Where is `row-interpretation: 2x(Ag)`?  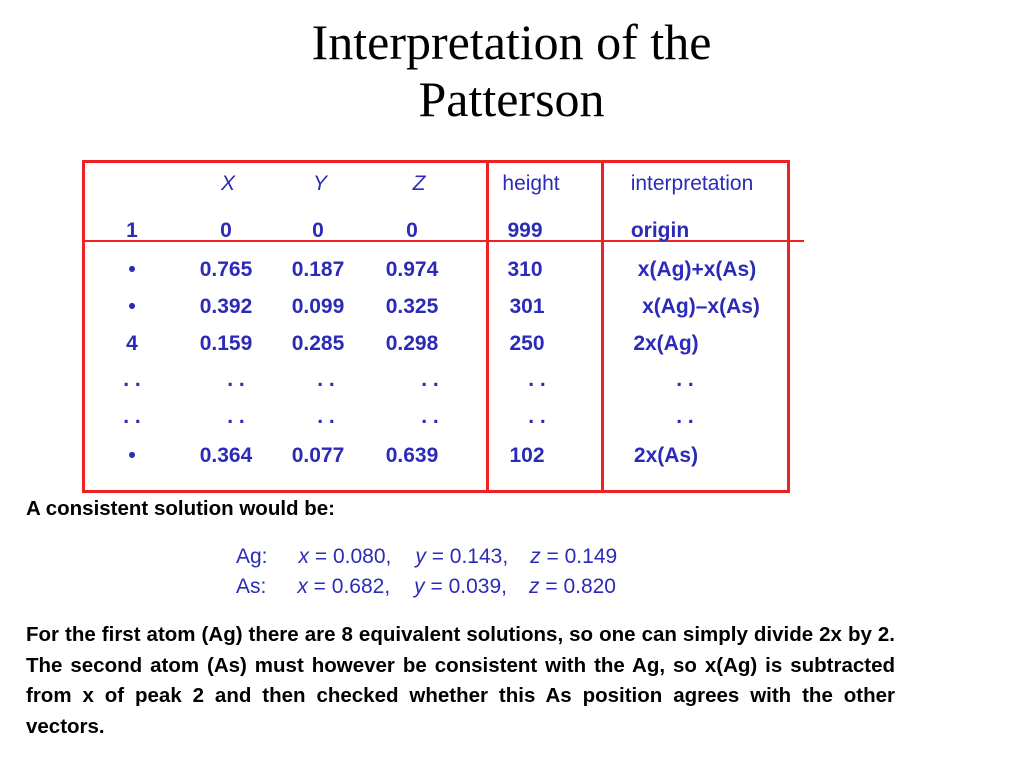
row-interpretation: 2x(Ag) is located at coordinates (666, 343).